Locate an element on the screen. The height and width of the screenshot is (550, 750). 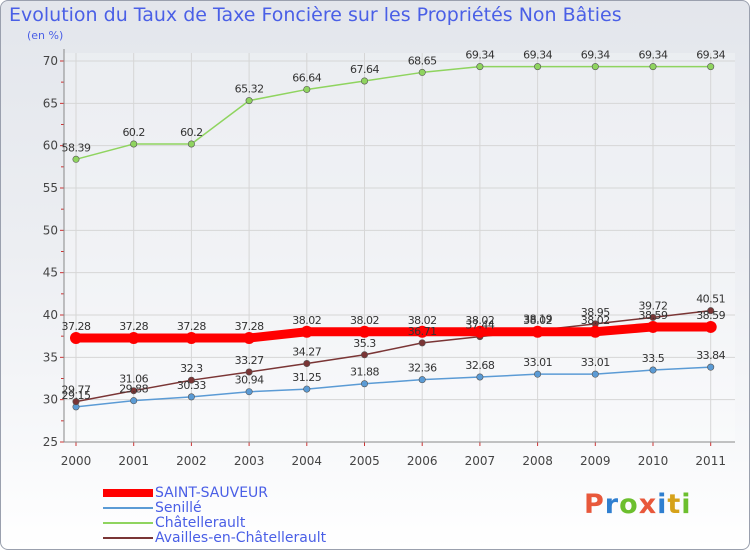
data-label: 67.64 is located at coordinates (364, 69).